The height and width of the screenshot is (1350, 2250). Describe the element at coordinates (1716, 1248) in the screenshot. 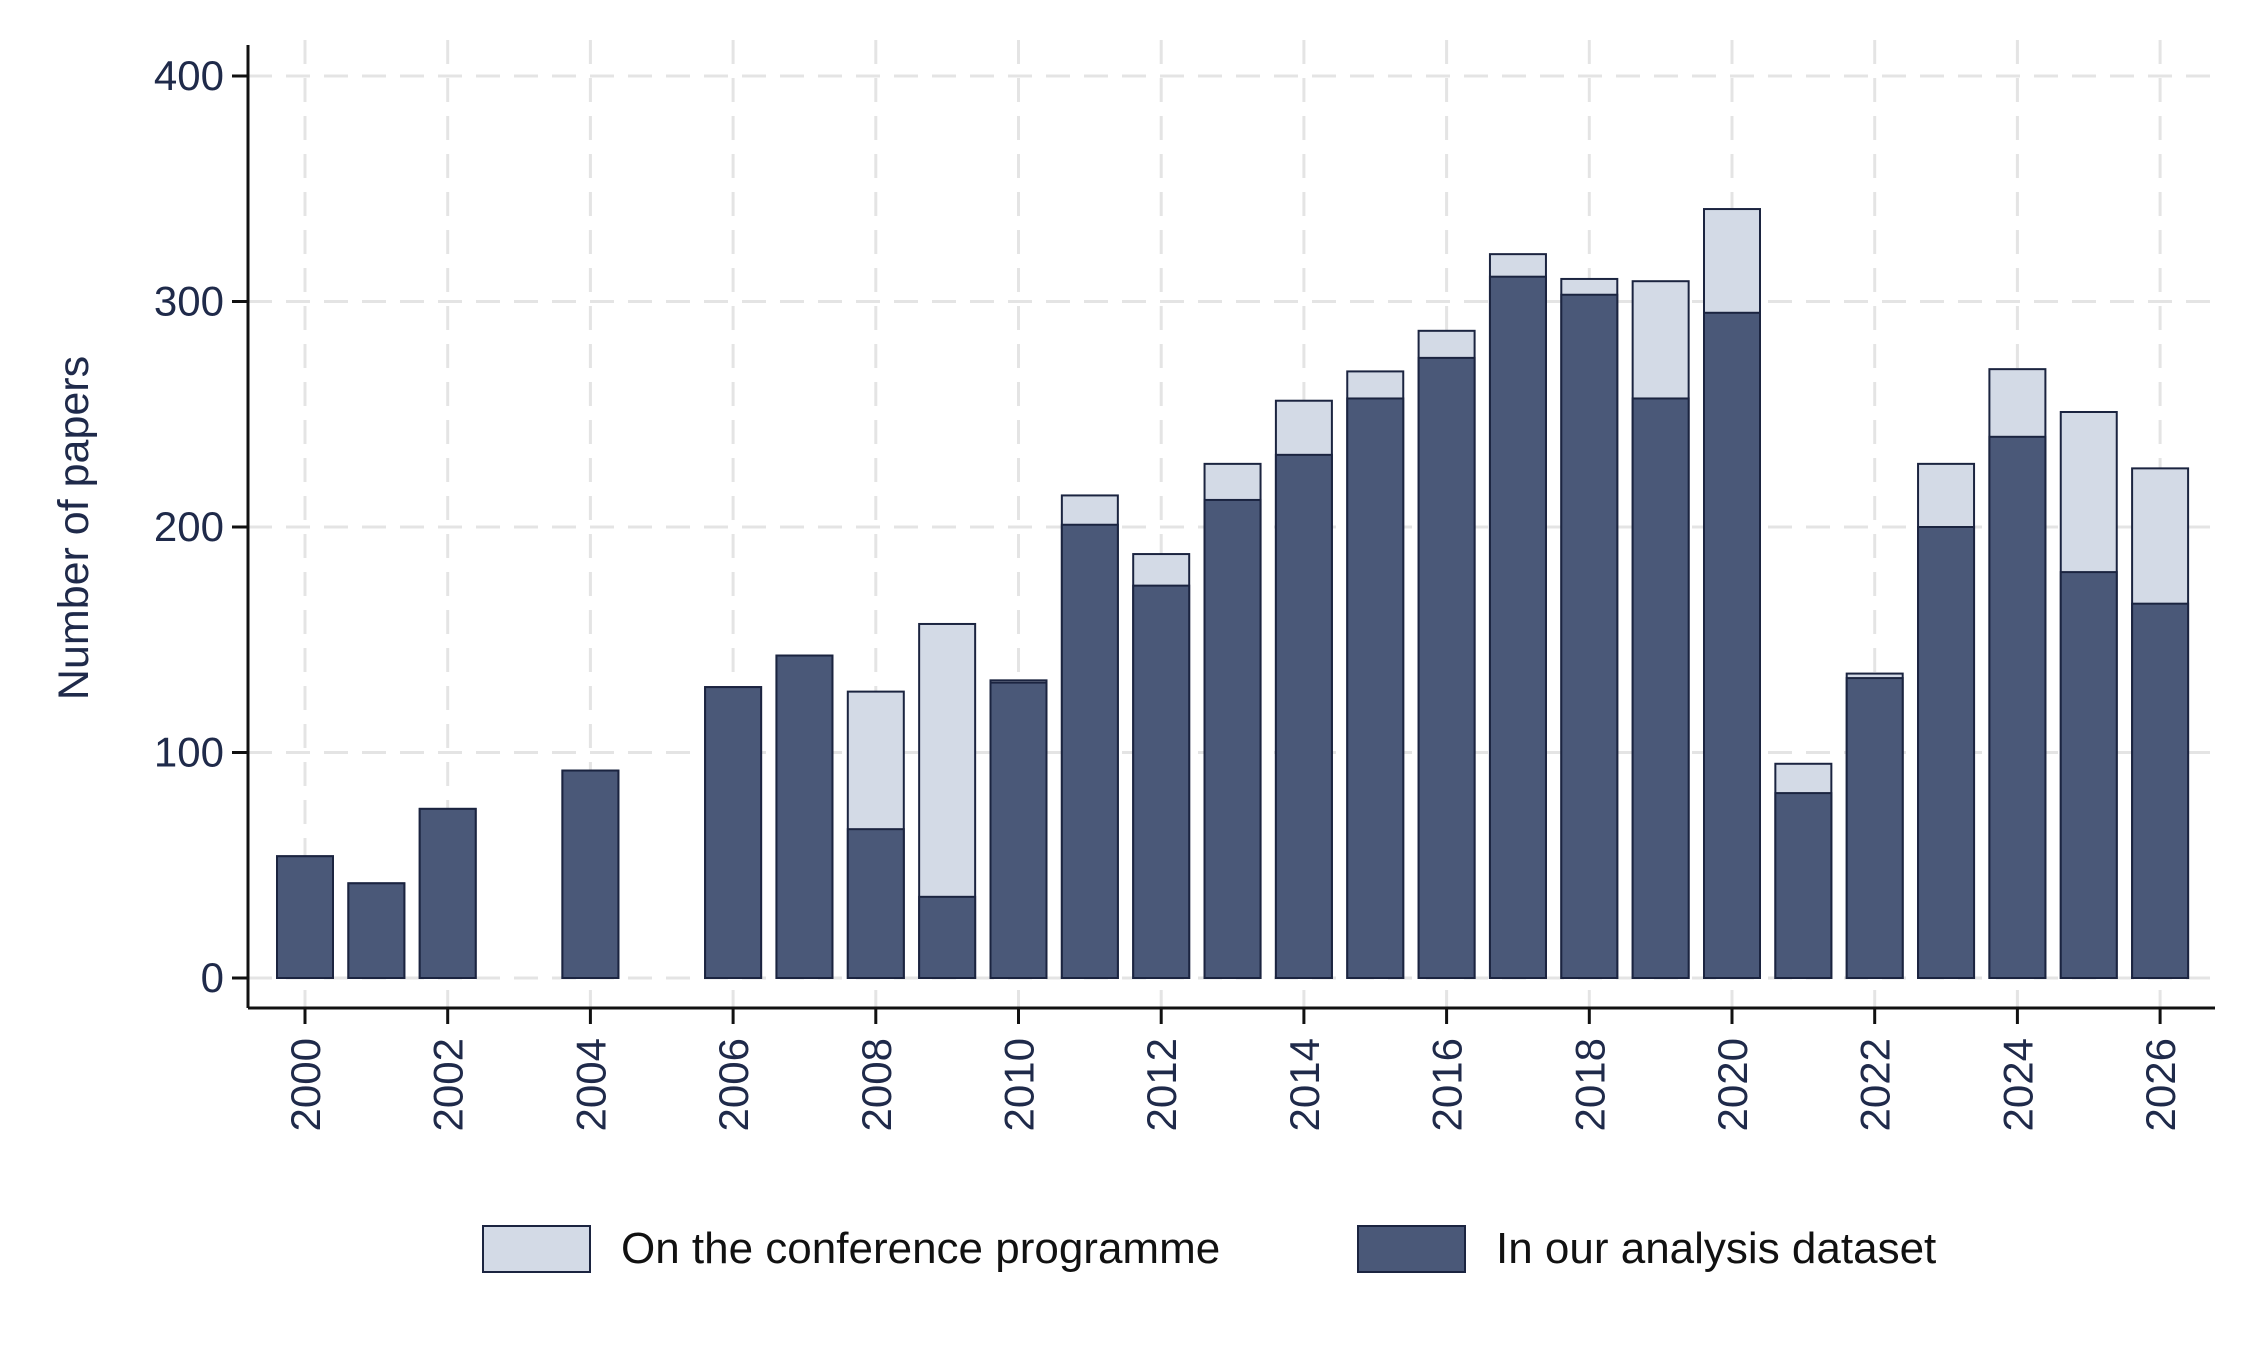

I see `legend-label: In our analysis dataset` at that location.